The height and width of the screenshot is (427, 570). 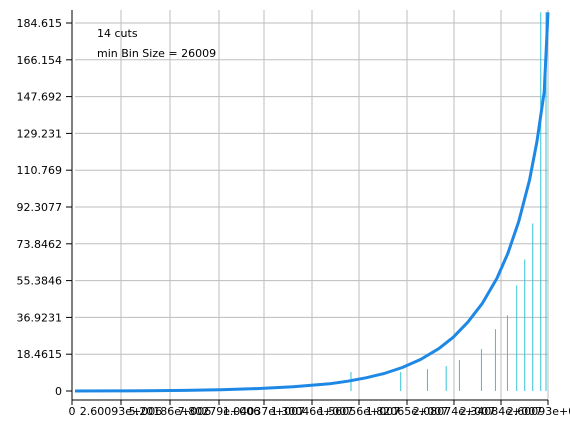 I want to click on y-tick-label: 147.692, so click(x=40, y=97).